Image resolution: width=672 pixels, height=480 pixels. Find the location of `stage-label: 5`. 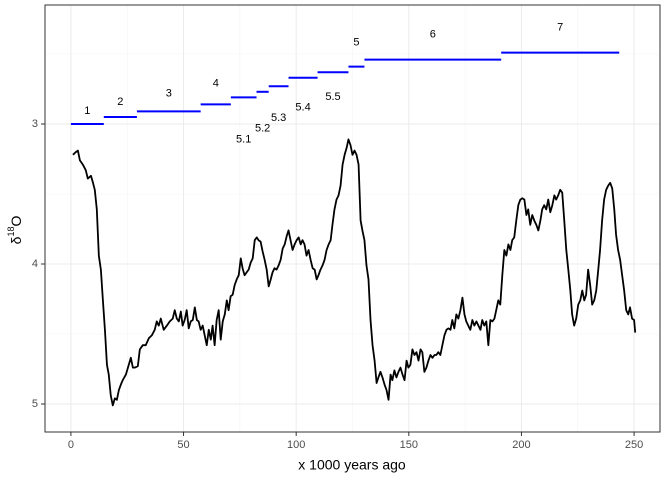

stage-label: 5 is located at coordinates (356, 43).